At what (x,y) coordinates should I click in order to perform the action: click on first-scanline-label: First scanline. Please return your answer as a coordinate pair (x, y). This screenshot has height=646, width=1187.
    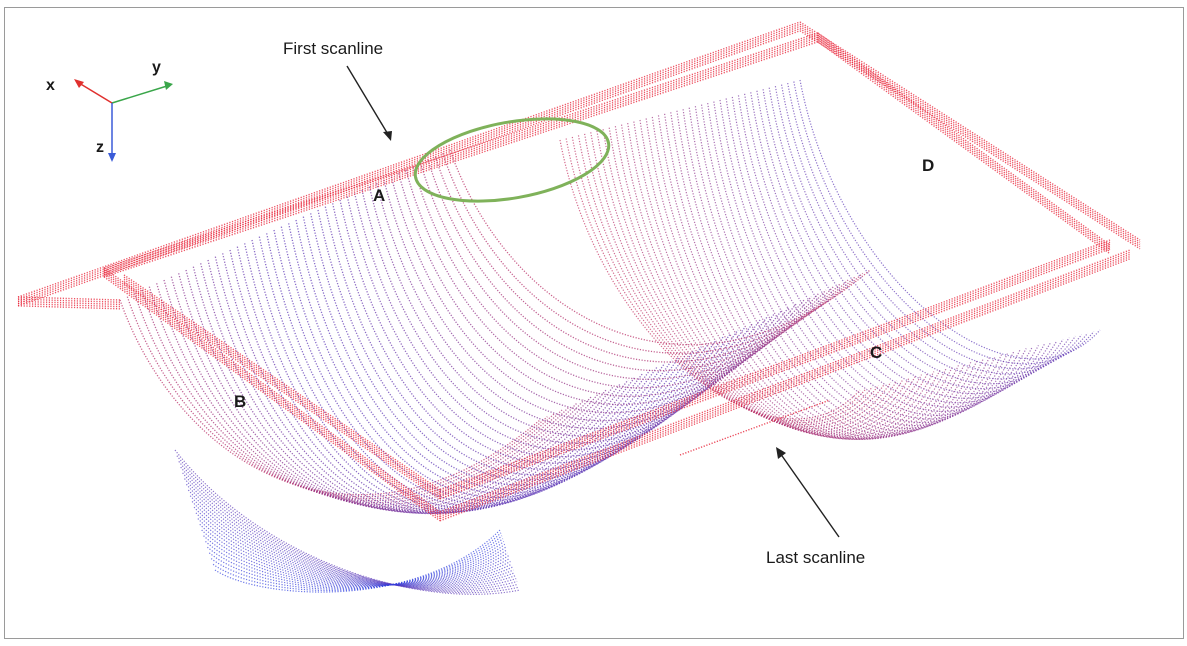
    Looking at the image, I should click on (333, 48).